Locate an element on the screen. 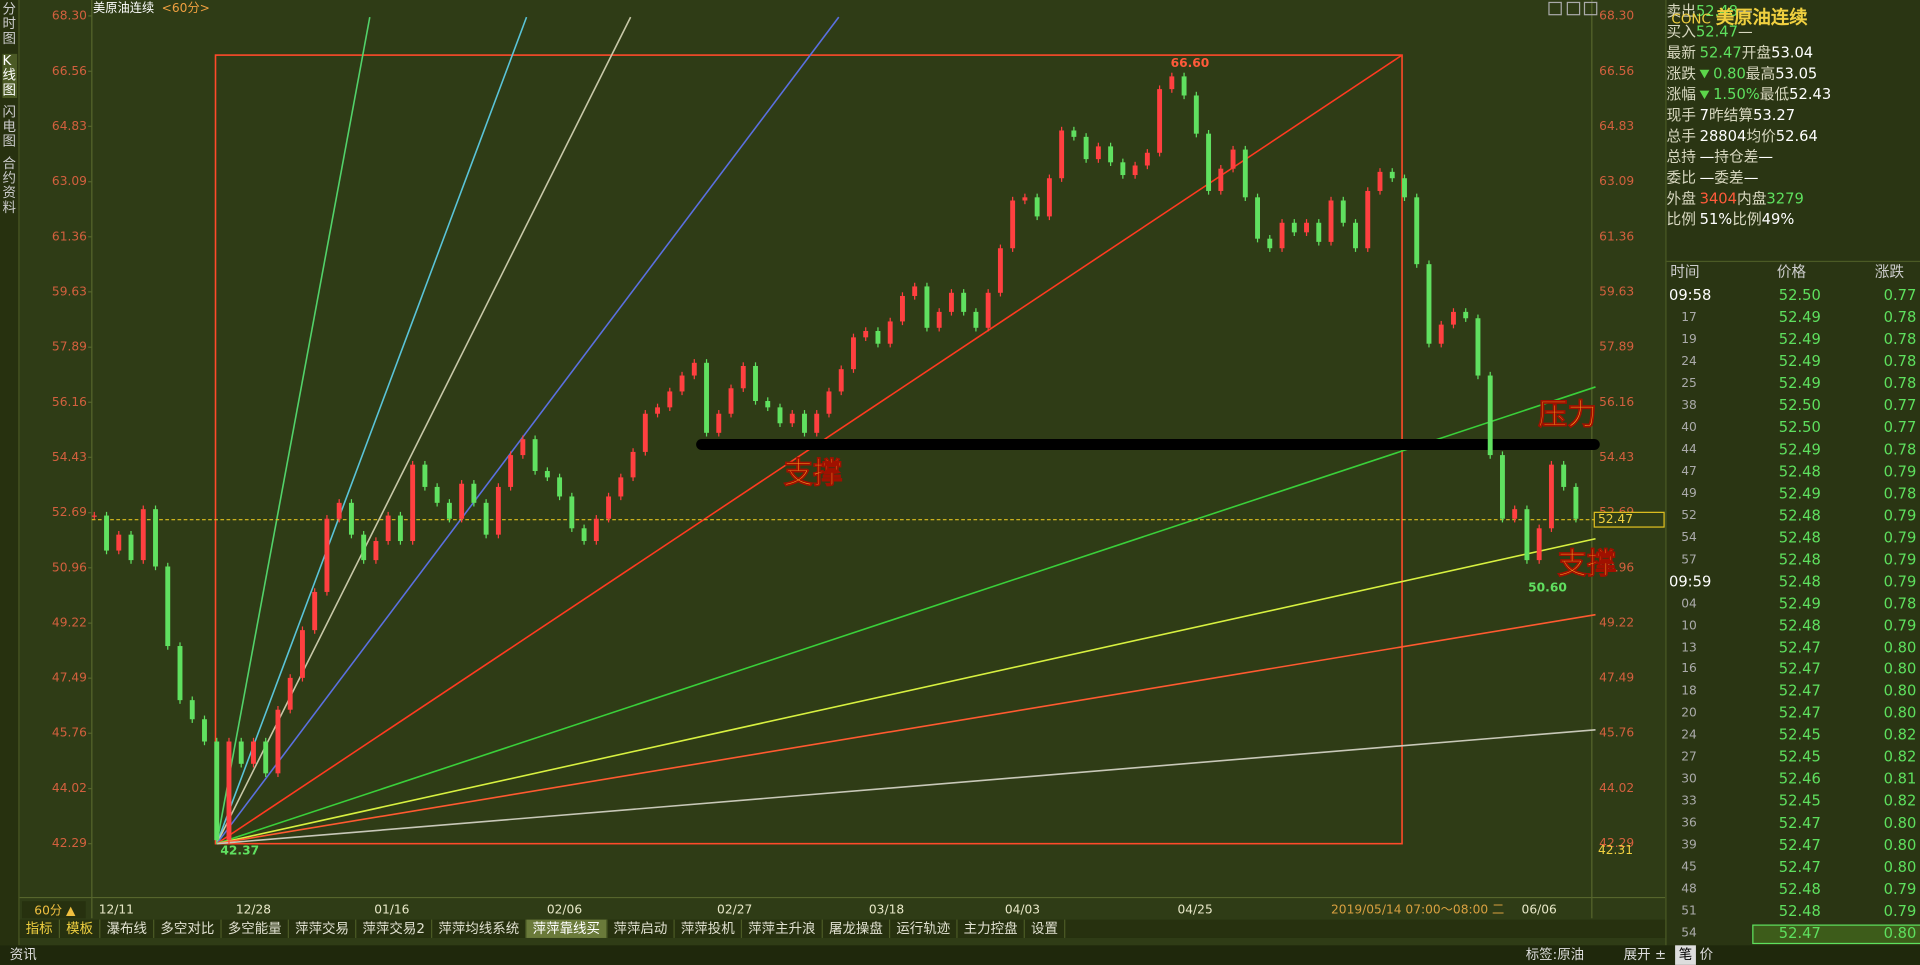 The width and height of the screenshot is (1920, 965). stat-value2: 52.43 is located at coordinates (1810, 94).